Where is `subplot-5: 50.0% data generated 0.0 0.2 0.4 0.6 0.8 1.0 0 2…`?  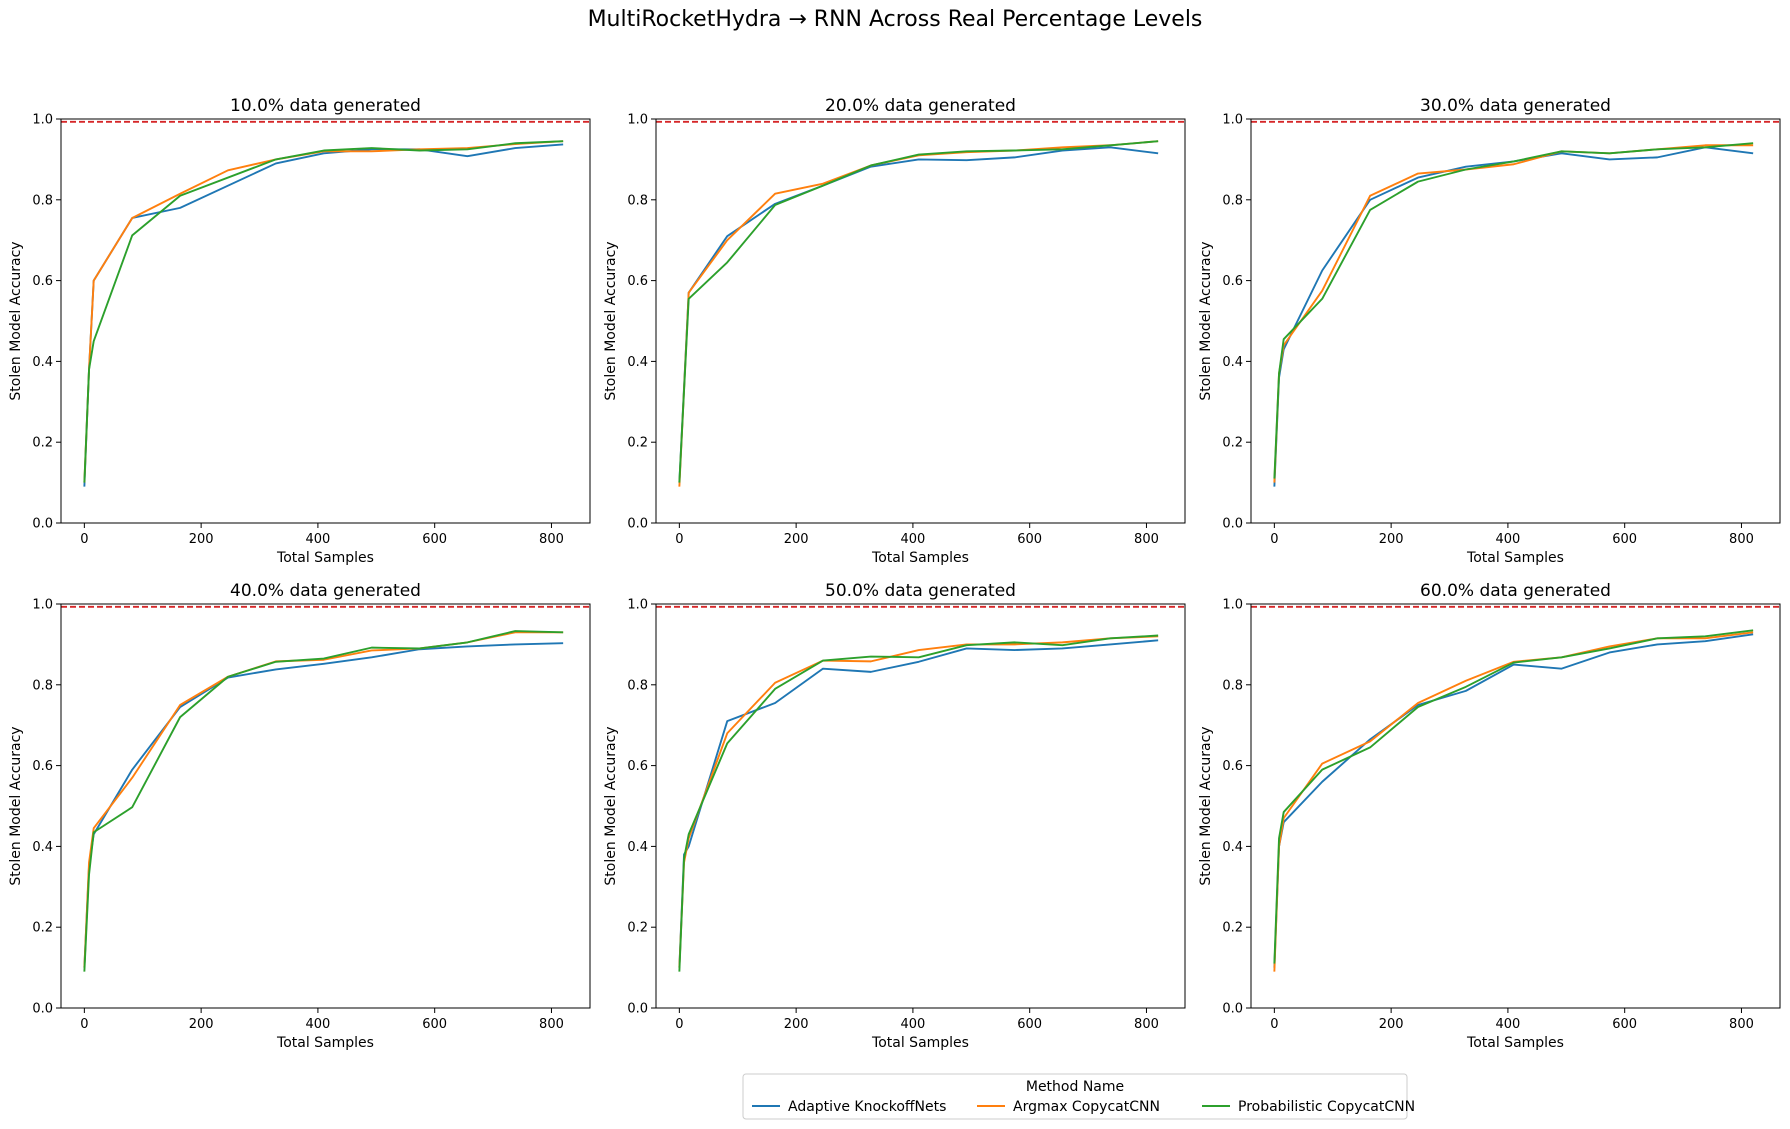
subplot-5: 50.0% data generated 0.0 0.2 0.4 0.6 0.8 1.0 0 2… is located at coordinates (894, 816).